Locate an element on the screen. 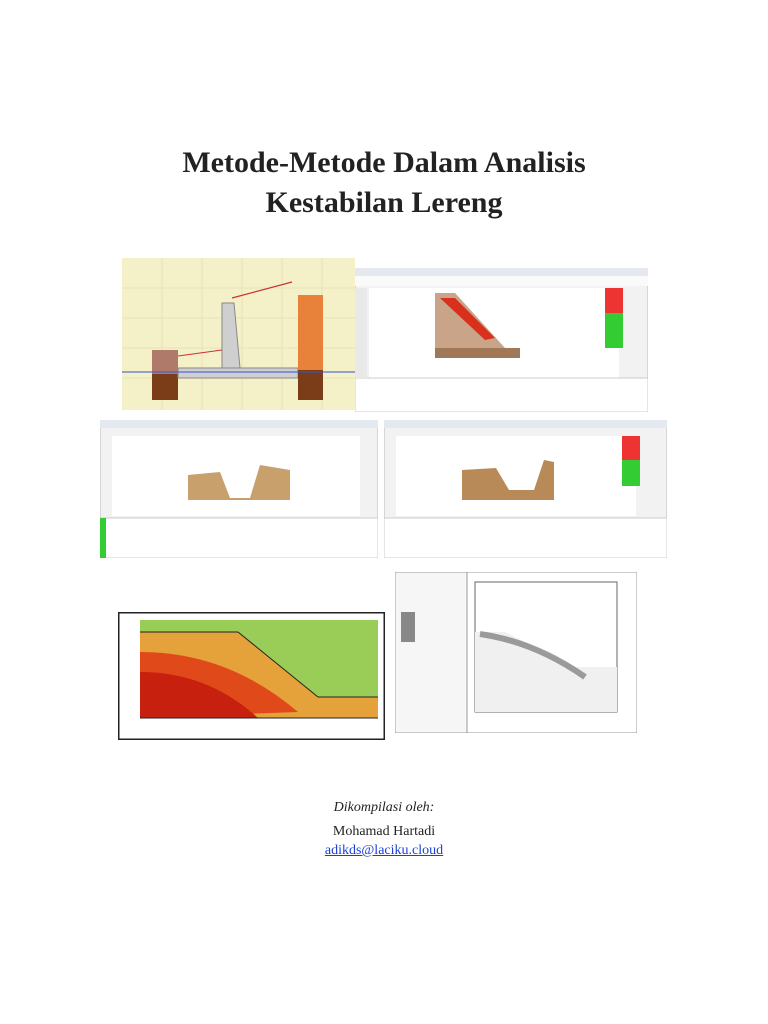 The image size is (768, 1024). feadslope-plot is located at coordinates (516, 652).